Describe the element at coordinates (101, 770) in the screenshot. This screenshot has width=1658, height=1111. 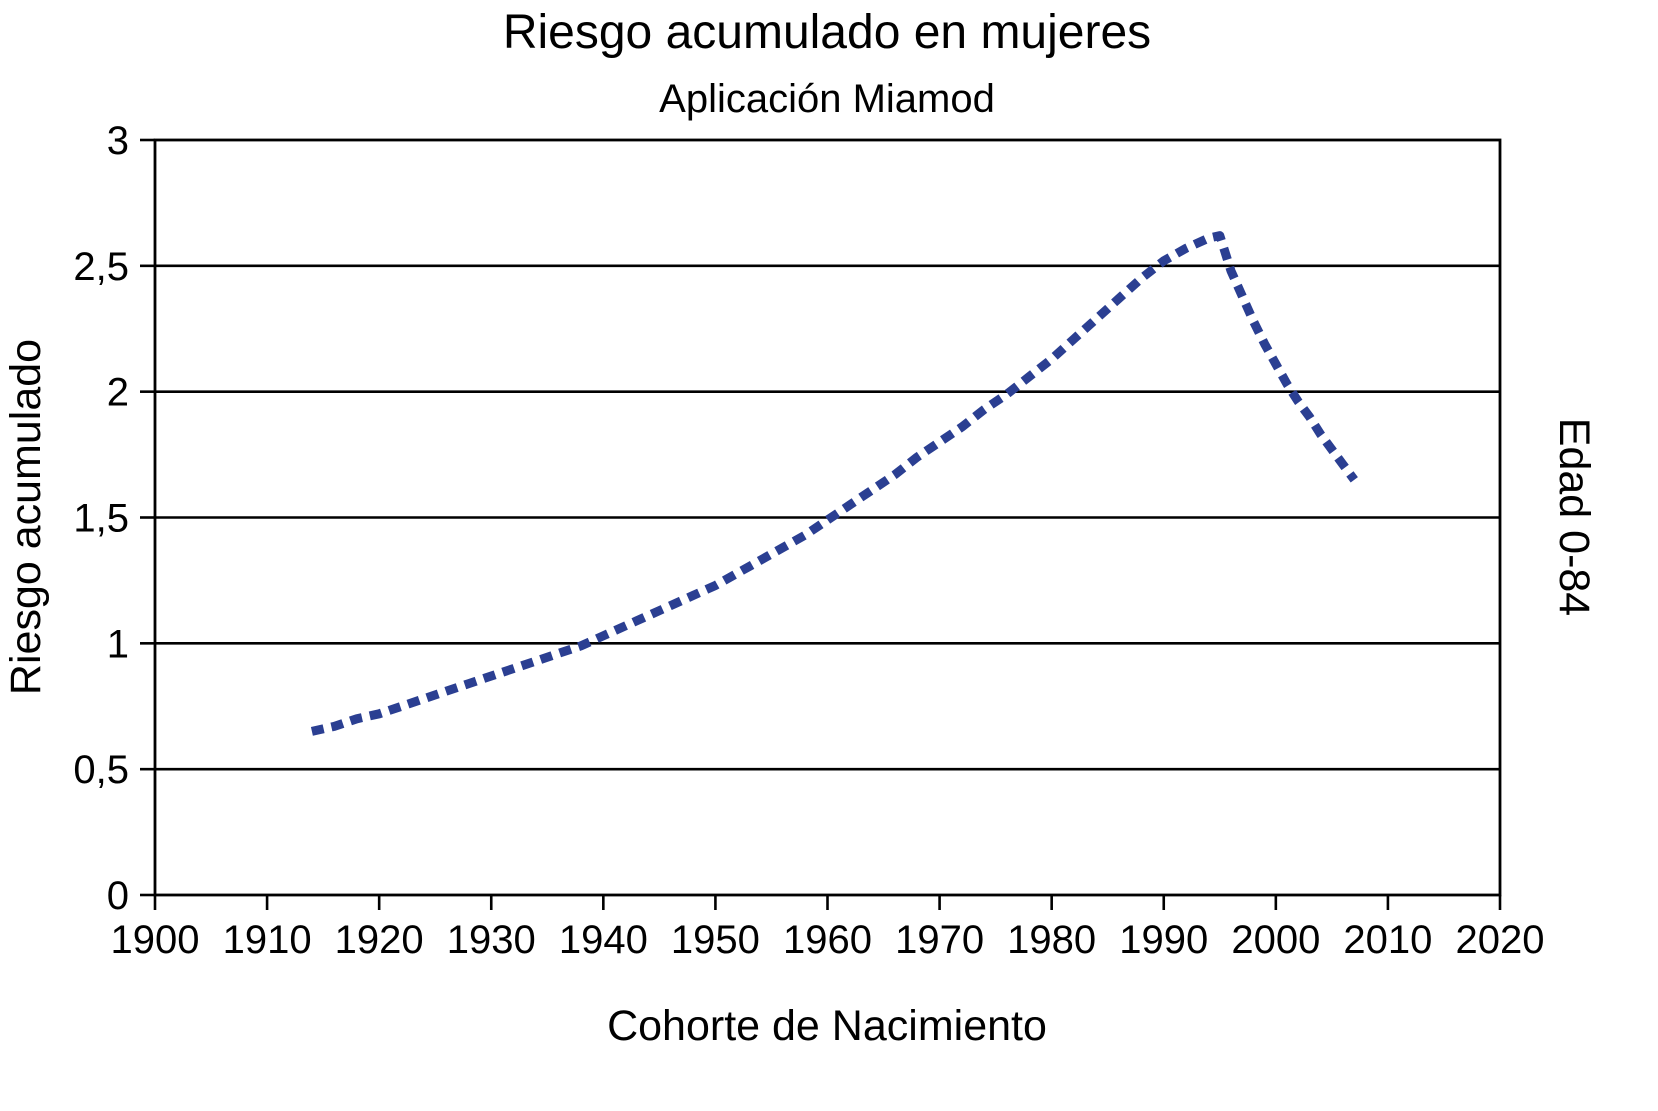
I see `y-tick-label: 0,5` at that location.